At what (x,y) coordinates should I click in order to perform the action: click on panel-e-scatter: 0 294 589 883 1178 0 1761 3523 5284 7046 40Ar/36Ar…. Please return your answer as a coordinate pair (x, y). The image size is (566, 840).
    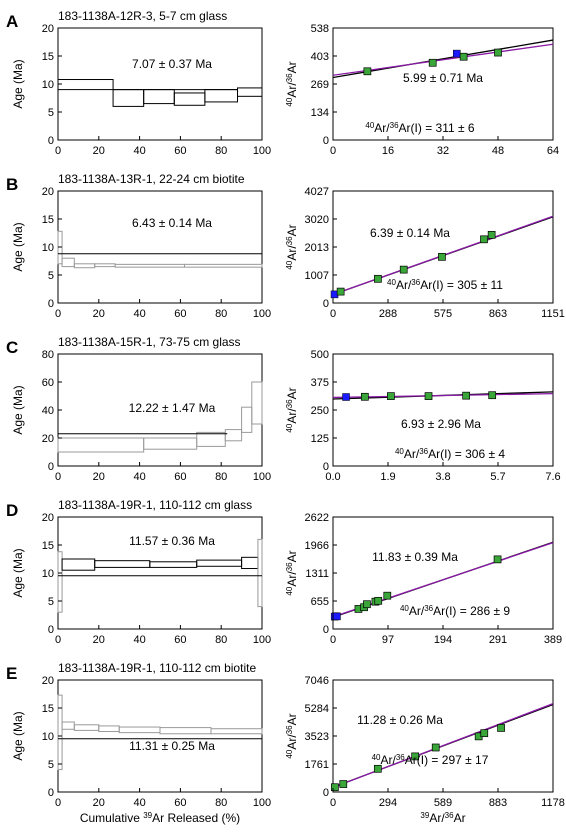
    Looking at the image, I should click on (425, 750).